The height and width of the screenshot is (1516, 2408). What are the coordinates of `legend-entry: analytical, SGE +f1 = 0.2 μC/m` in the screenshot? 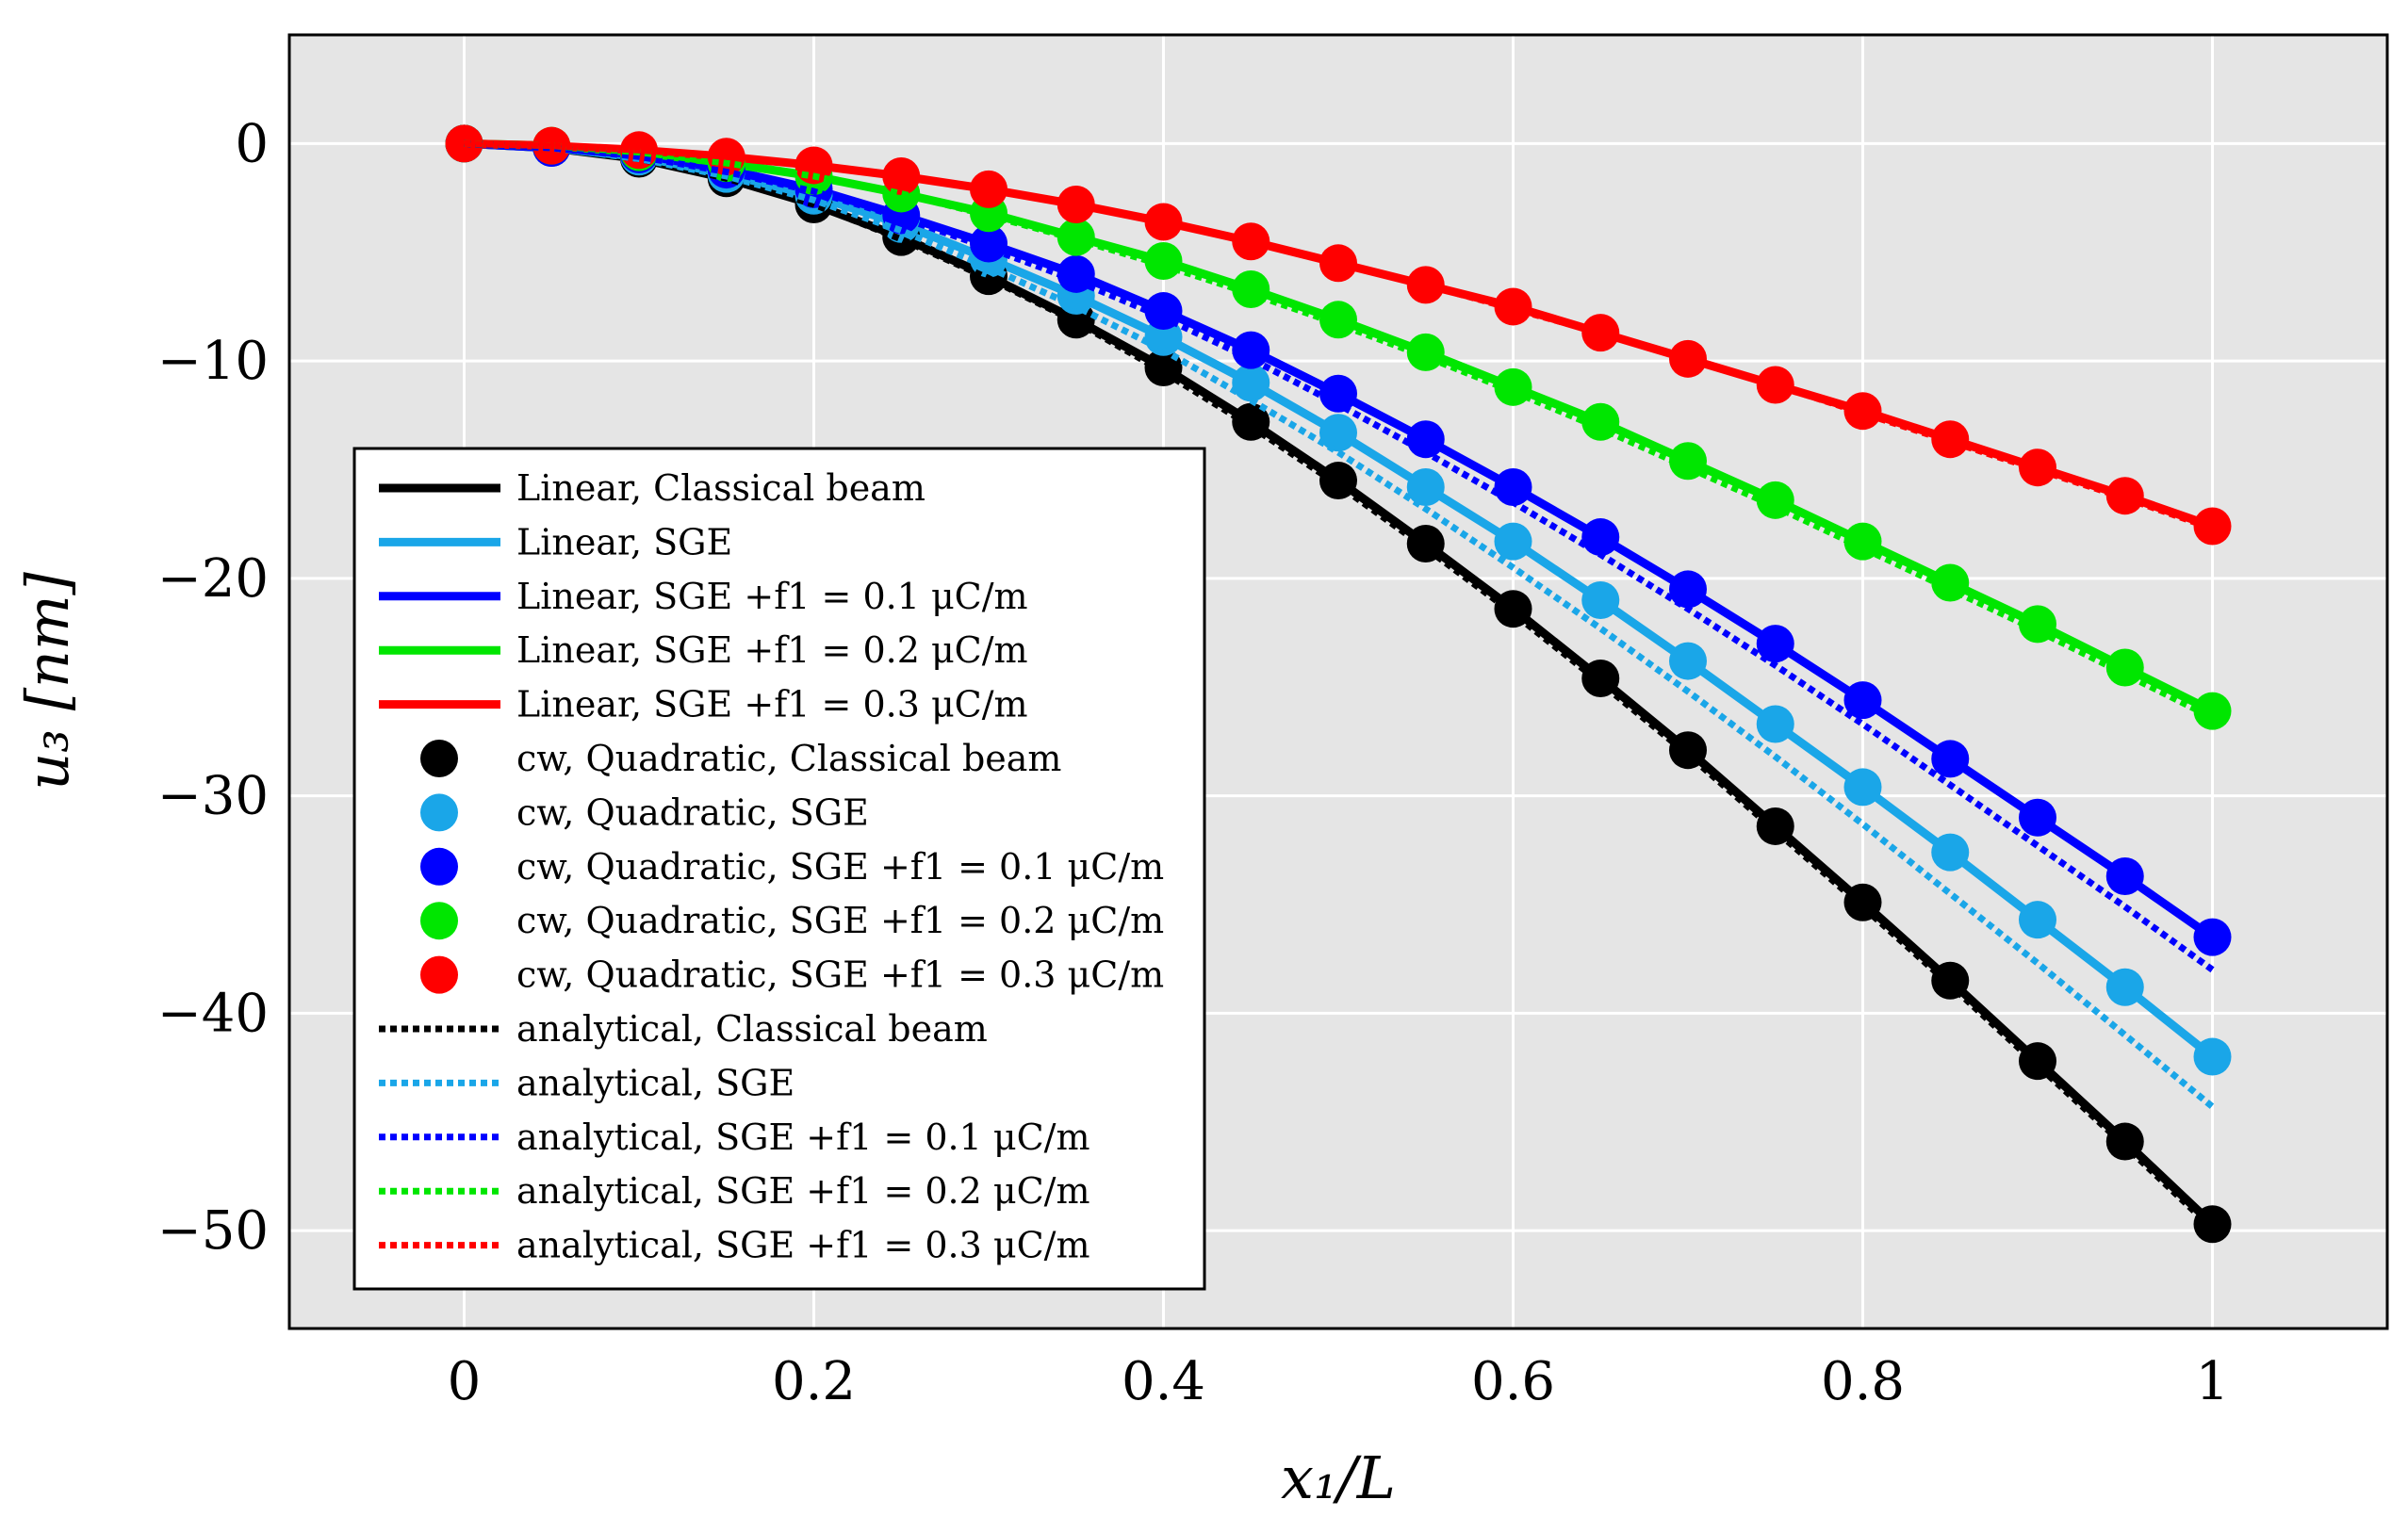 It's located at (734, 1191).